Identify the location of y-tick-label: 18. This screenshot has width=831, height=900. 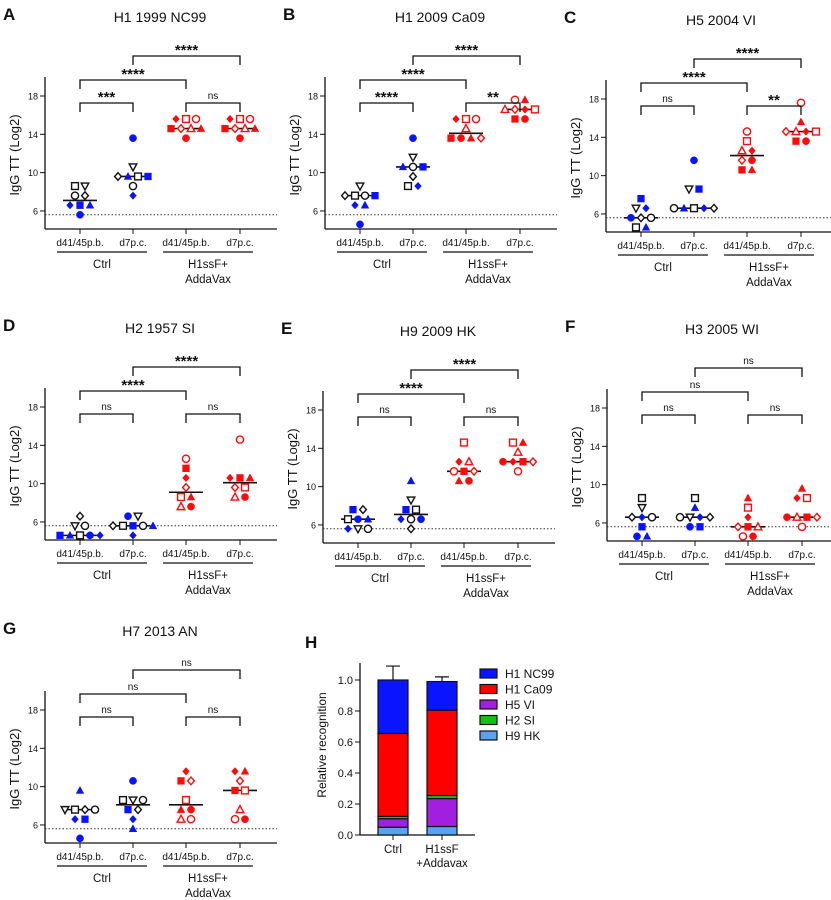
(33, 711).